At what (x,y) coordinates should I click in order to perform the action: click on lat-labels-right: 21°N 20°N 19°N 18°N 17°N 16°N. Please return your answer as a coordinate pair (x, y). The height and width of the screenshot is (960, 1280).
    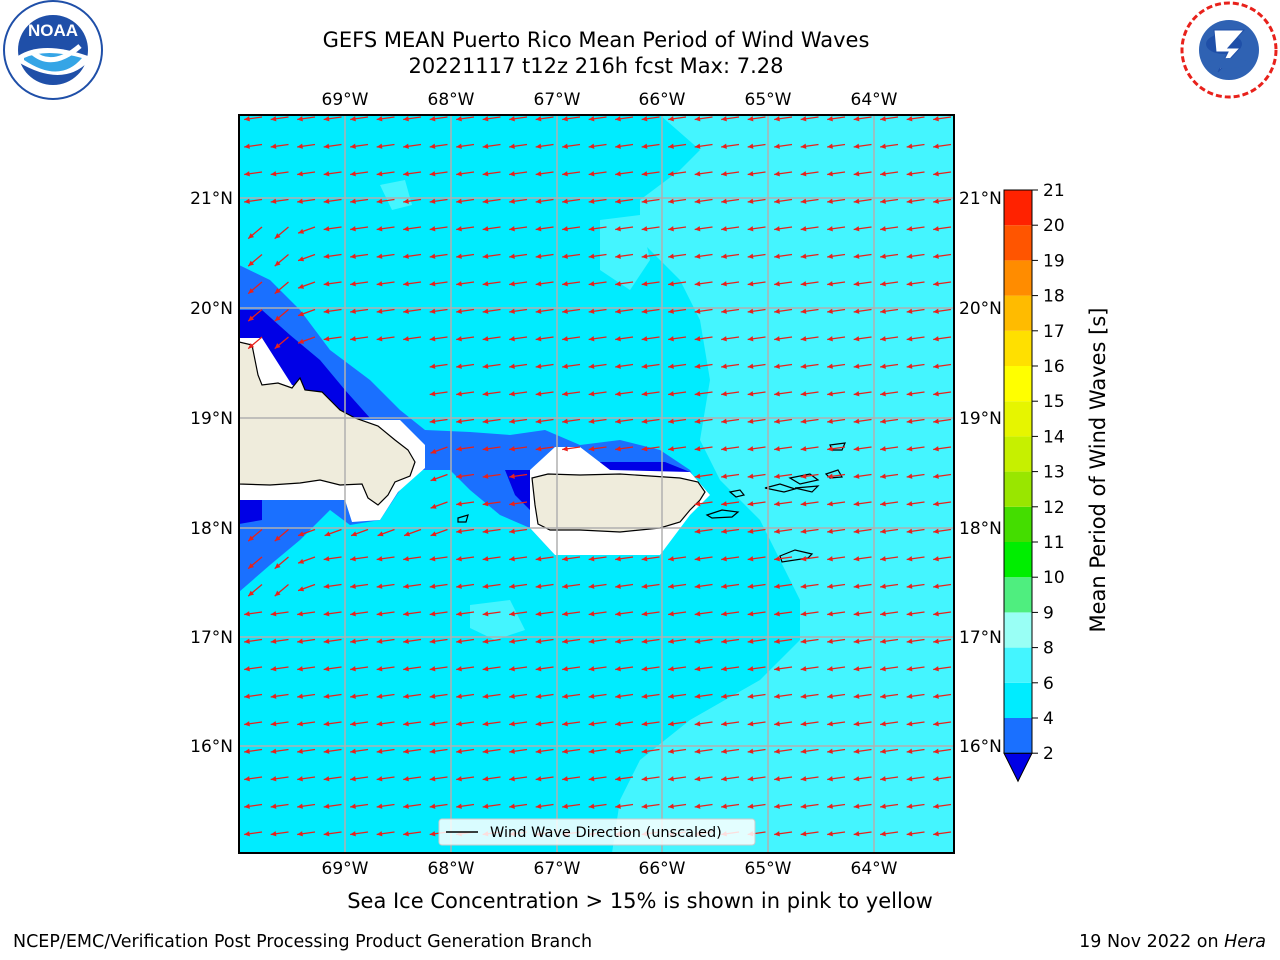
    Looking at the image, I should click on (980, 473).